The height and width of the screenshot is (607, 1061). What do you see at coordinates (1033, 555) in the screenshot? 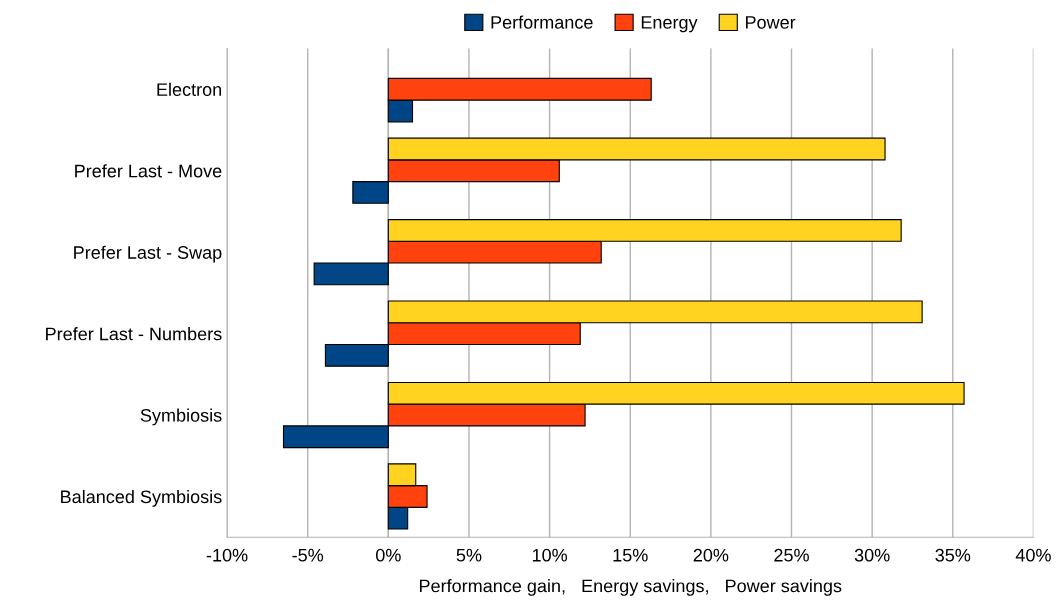
I see `x-tick-label: 40%` at bounding box center [1033, 555].